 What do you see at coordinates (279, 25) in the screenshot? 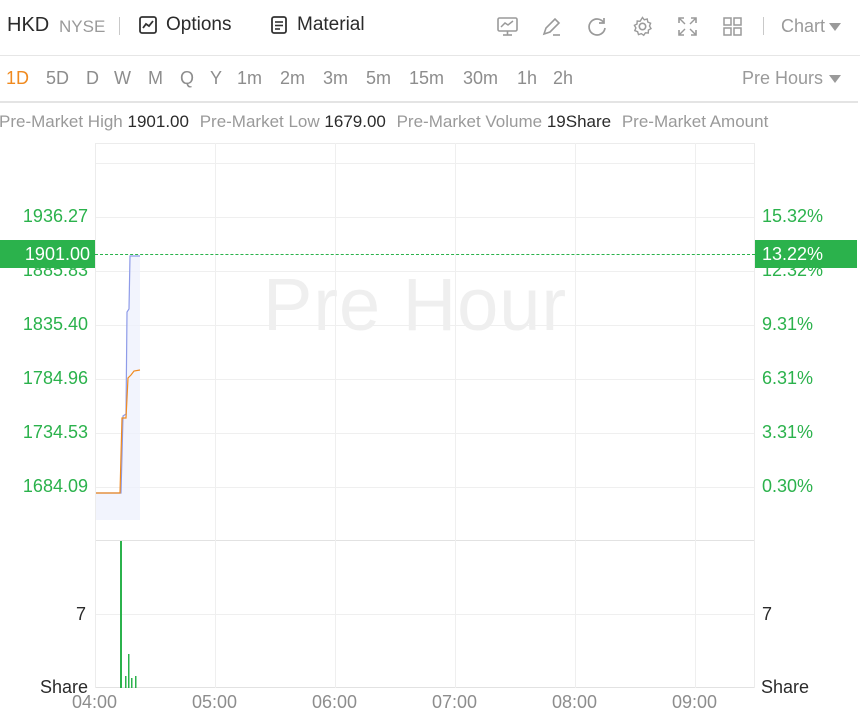
I see `document-icon` at bounding box center [279, 25].